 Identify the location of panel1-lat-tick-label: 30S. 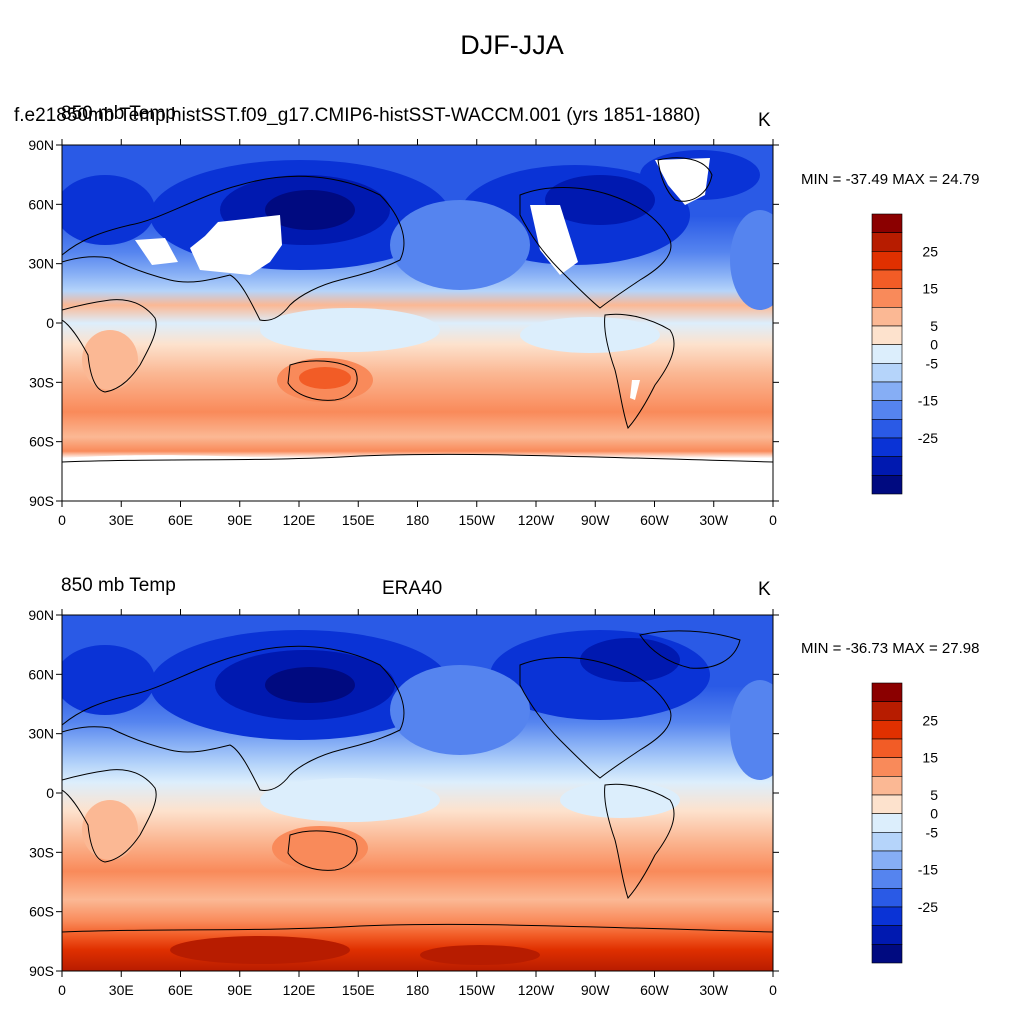
(41, 382).